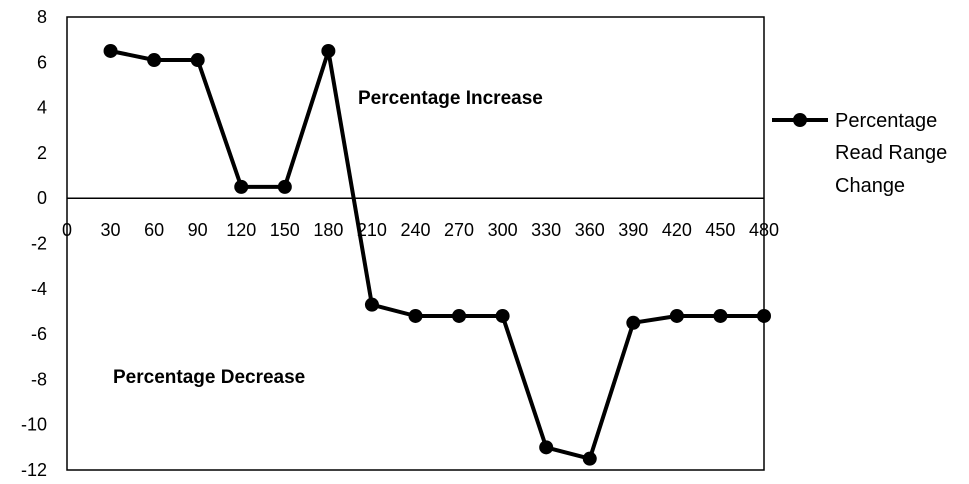  What do you see at coordinates (886, 121) in the screenshot?
I see `legend-label-line-1: Percentage` at bounding box center [886, 121].